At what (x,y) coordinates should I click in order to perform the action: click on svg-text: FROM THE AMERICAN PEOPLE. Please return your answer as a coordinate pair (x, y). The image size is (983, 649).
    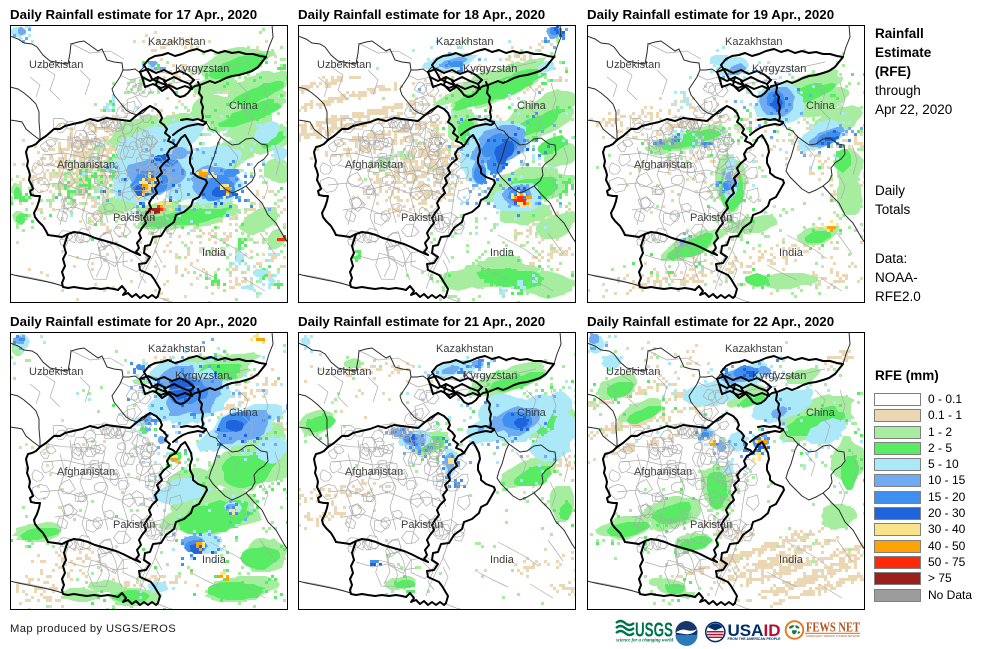
    Looking at the image, I should click on (754, 639).